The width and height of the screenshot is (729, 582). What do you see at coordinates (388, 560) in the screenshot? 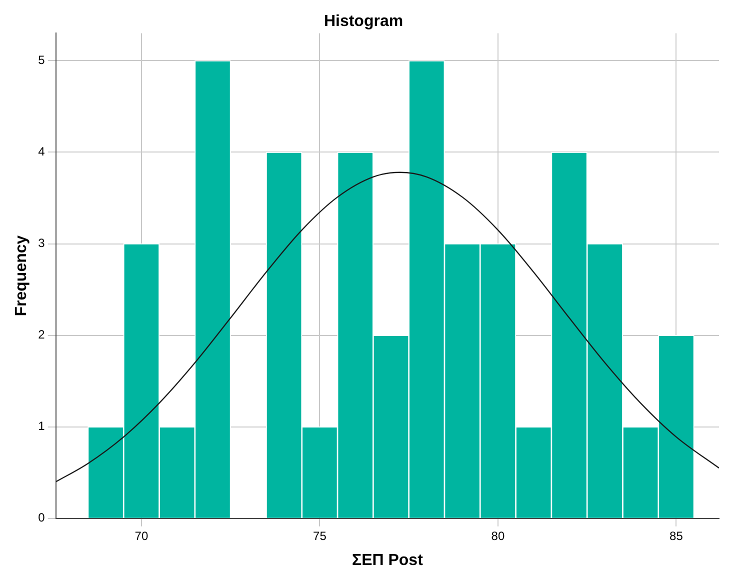
I see `x-axis-title: ΣΕΠ Post` at bounding box center [388, 560].